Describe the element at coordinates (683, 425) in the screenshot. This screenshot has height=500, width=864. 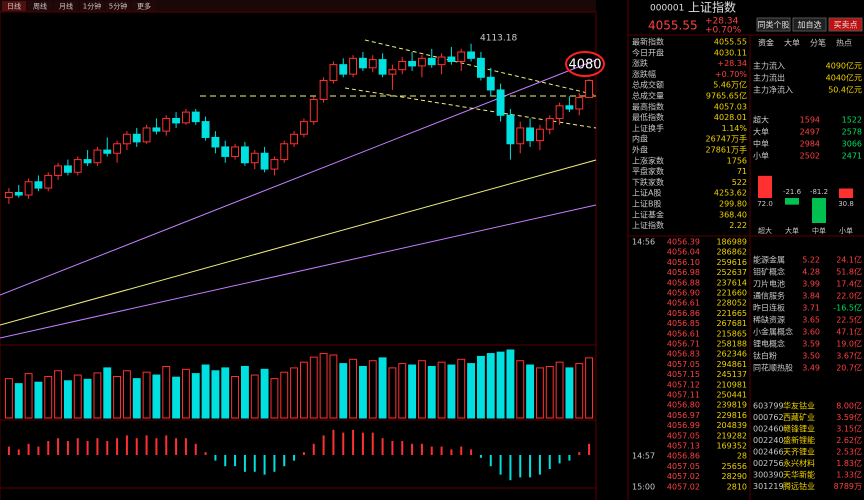
I see `tick-price: 4056.99` at that location.